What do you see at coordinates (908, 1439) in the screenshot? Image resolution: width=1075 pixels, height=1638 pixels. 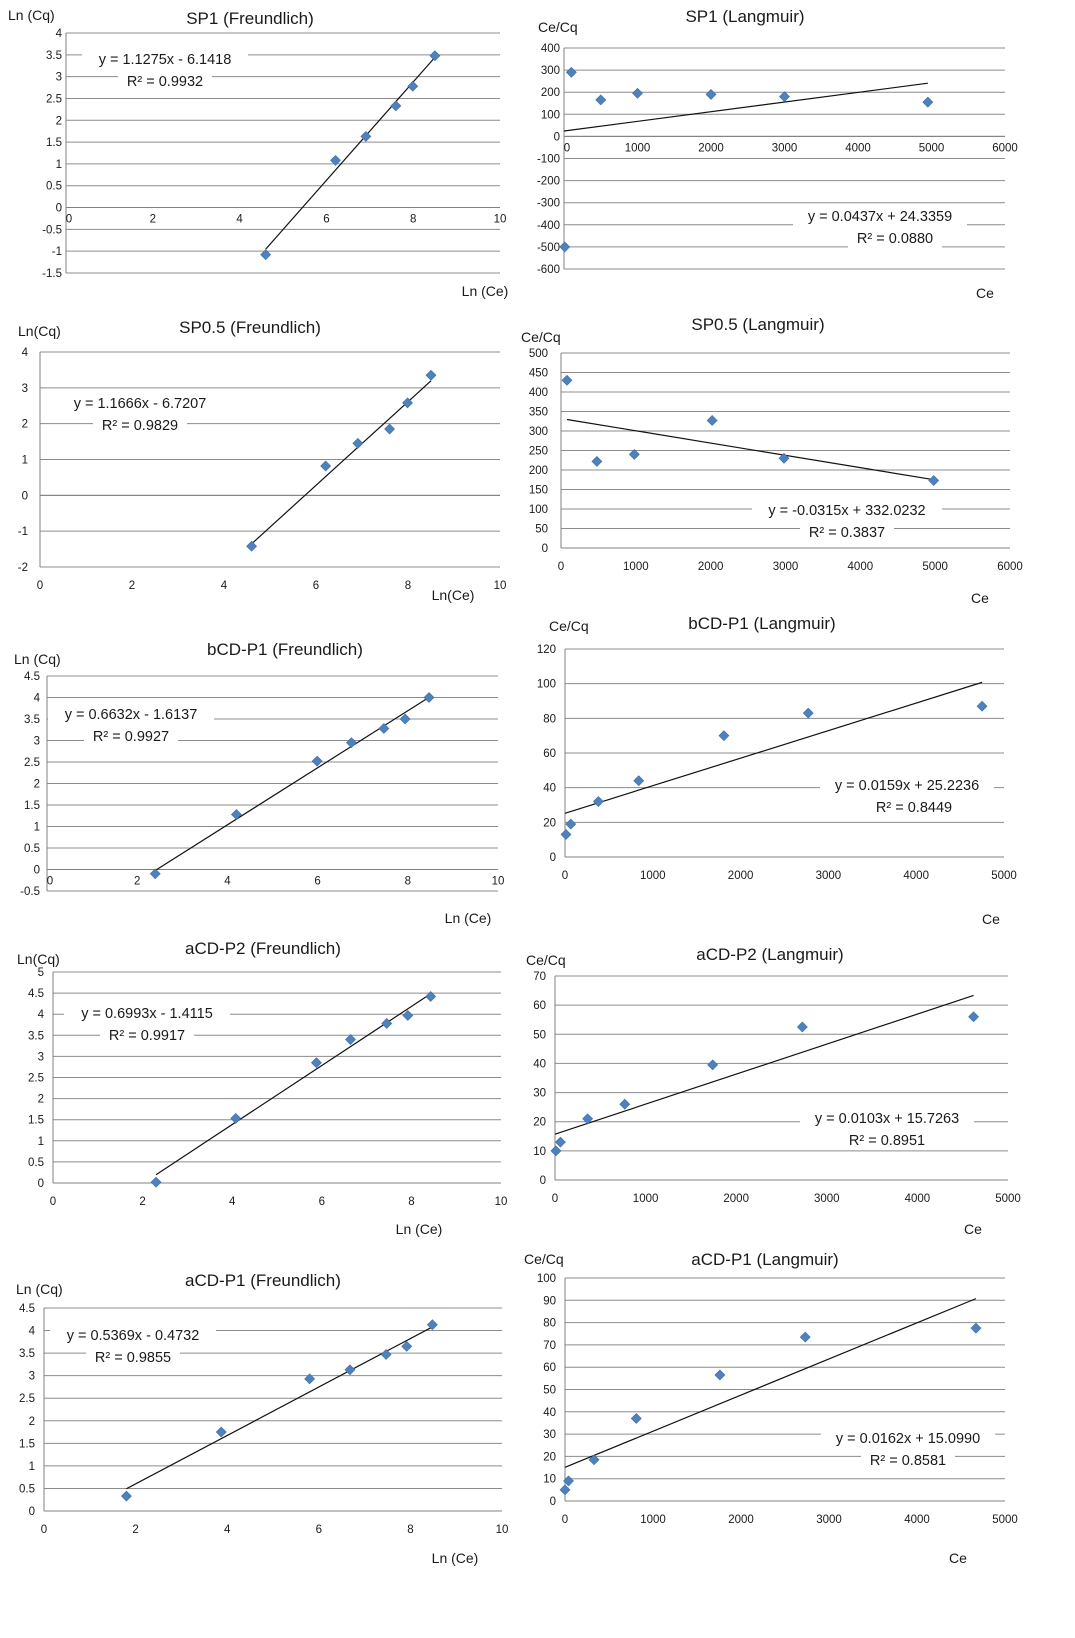 I see `trend-equation: y = 0.0162x + 15.0990` at bounding box center [908, 1439].